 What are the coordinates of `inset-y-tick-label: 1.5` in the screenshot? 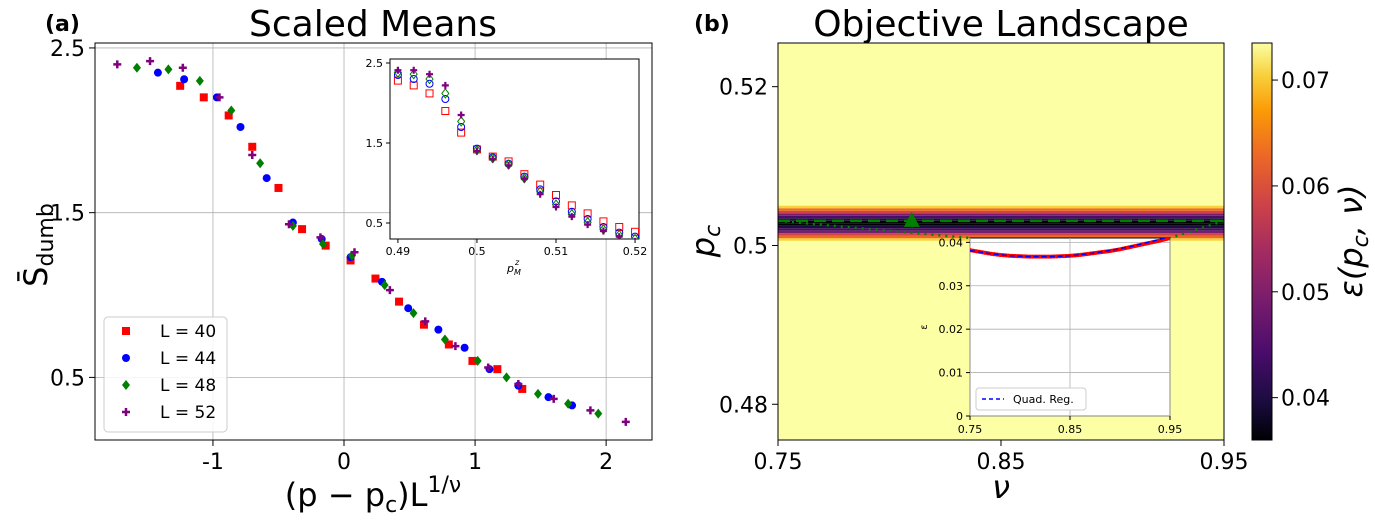 It's located at (375, 143).